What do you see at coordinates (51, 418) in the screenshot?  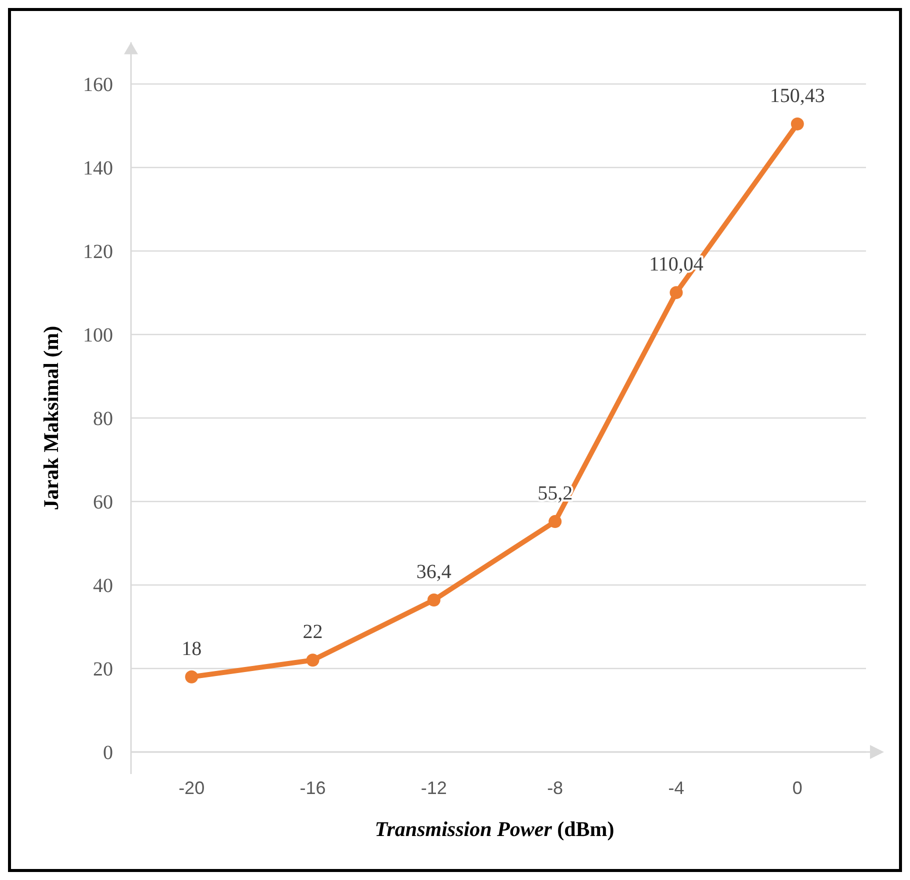 I see `y-axis-title: Jarak Maksimal (m)` at bounding box center [51, 418].